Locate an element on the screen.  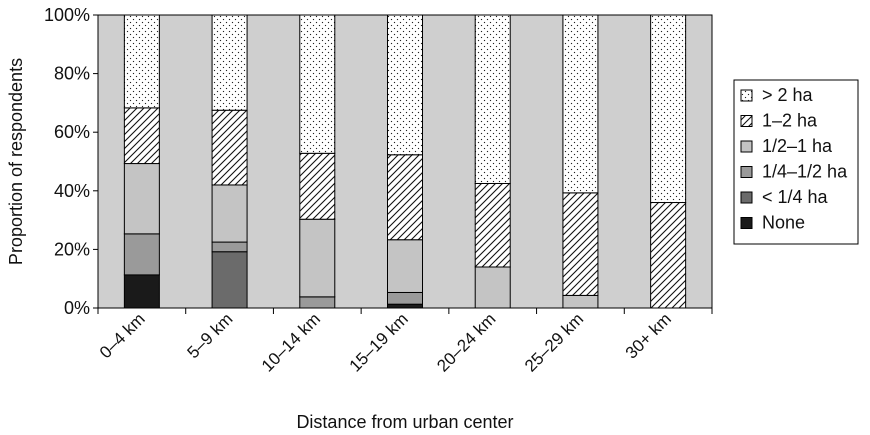
legend-label-none: None is located at coordinates (783, 223).